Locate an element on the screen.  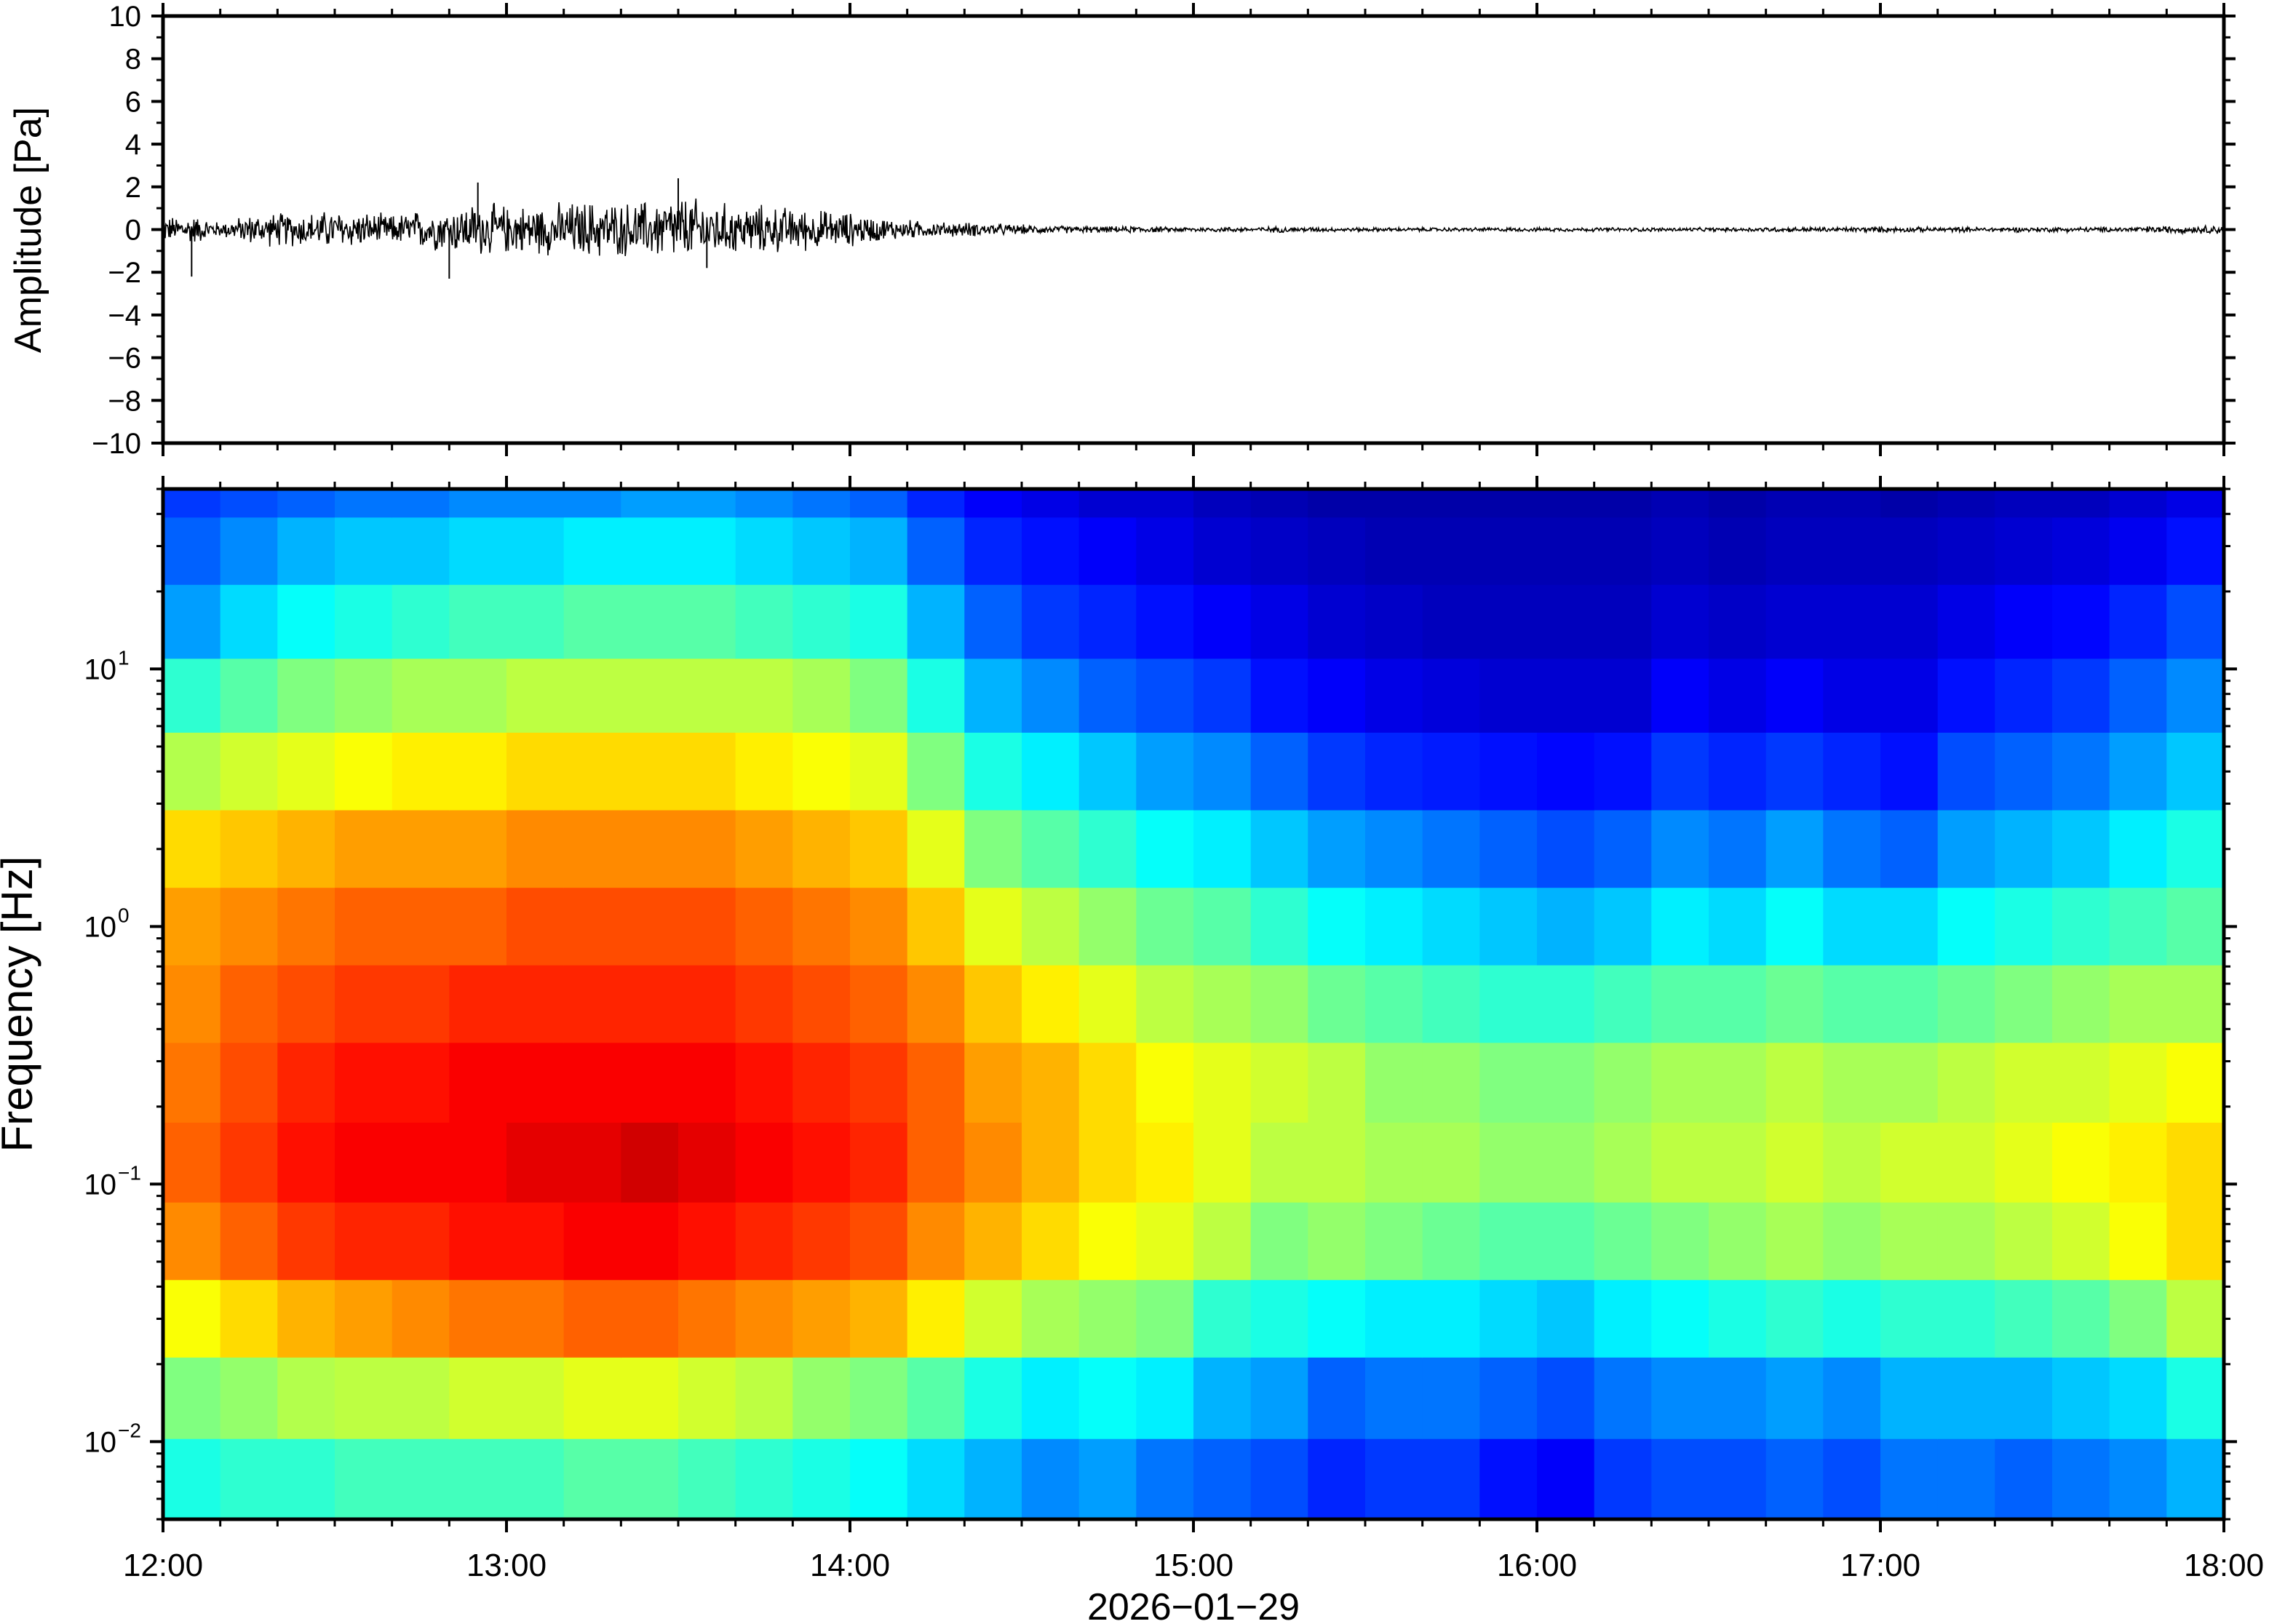
spectrogram-y-tick-base: 10 is located at coordinates (101, 1185).